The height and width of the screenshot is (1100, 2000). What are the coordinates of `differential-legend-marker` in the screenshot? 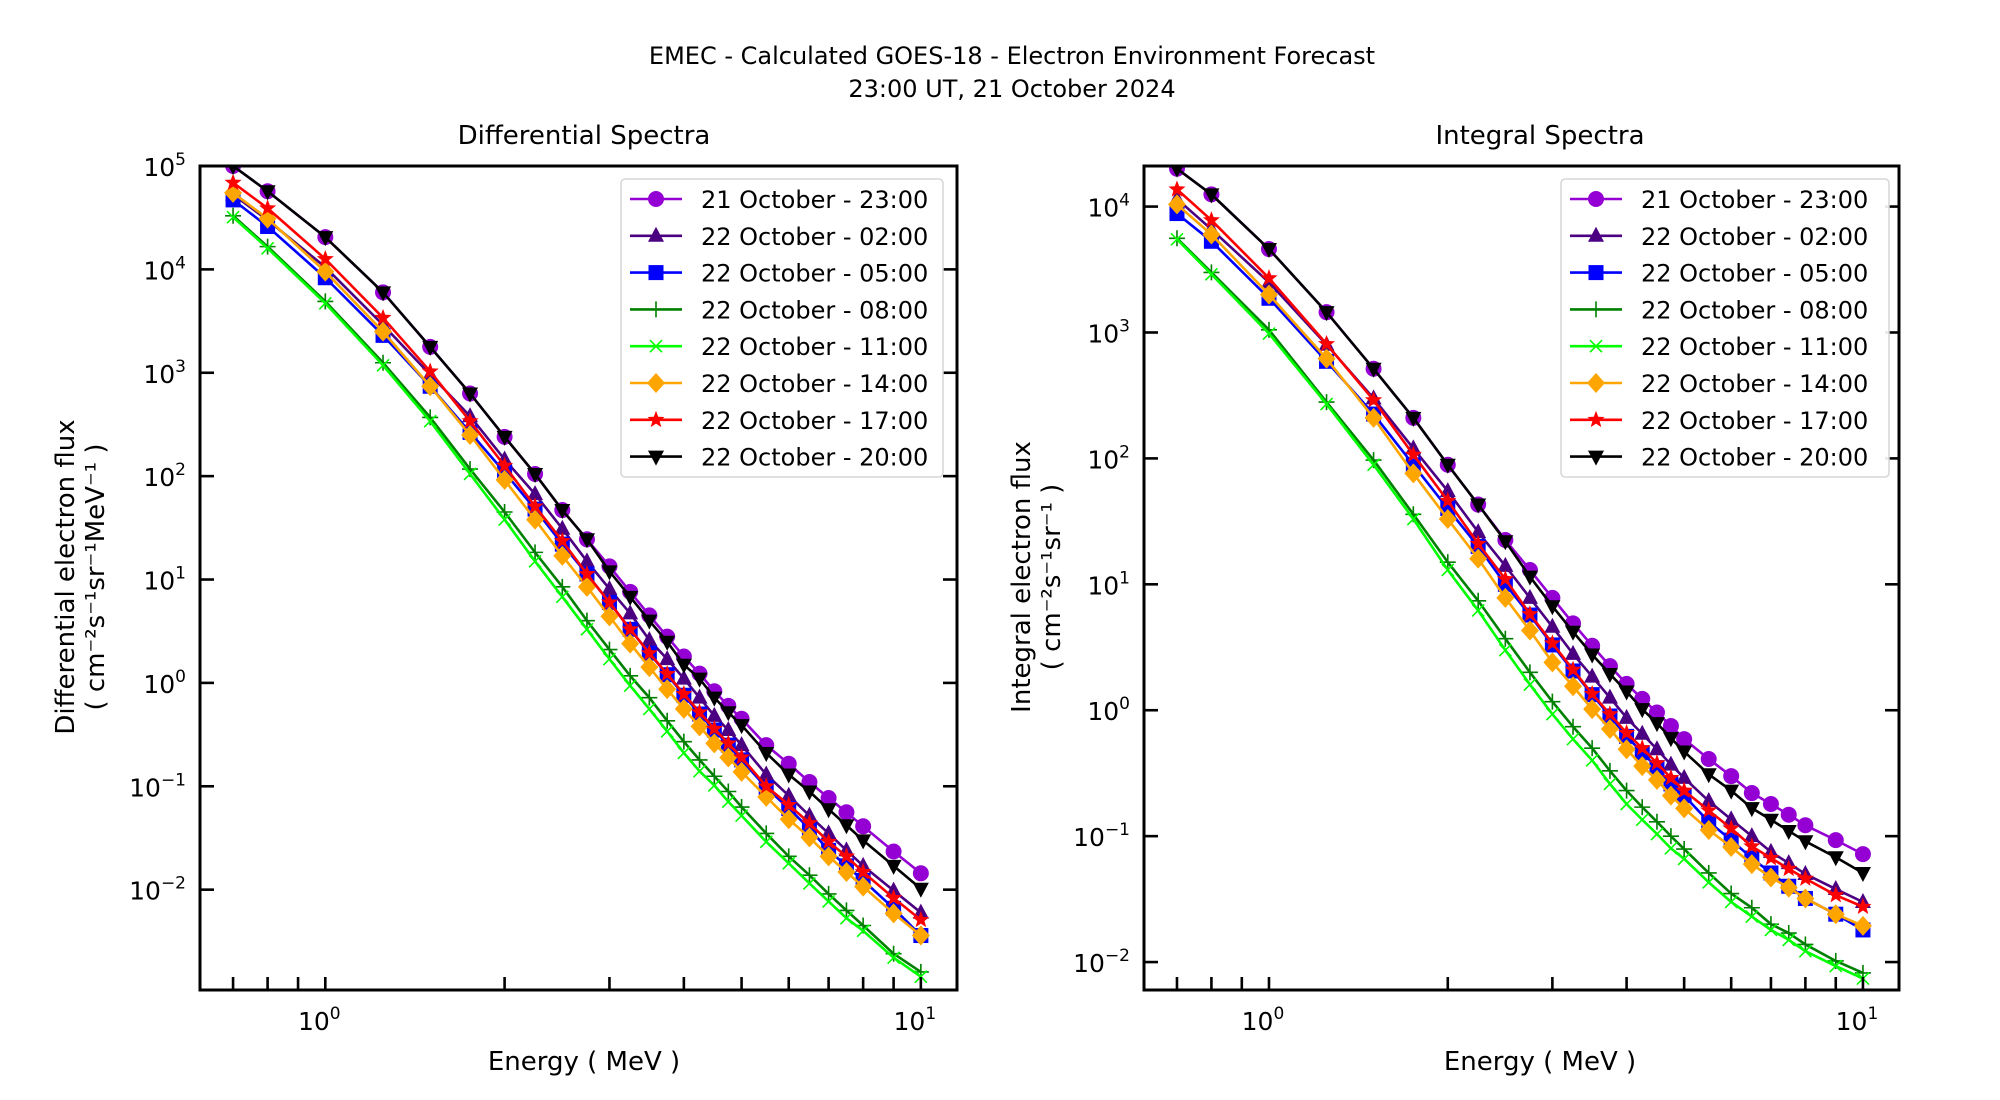 It's located at (656, 273).